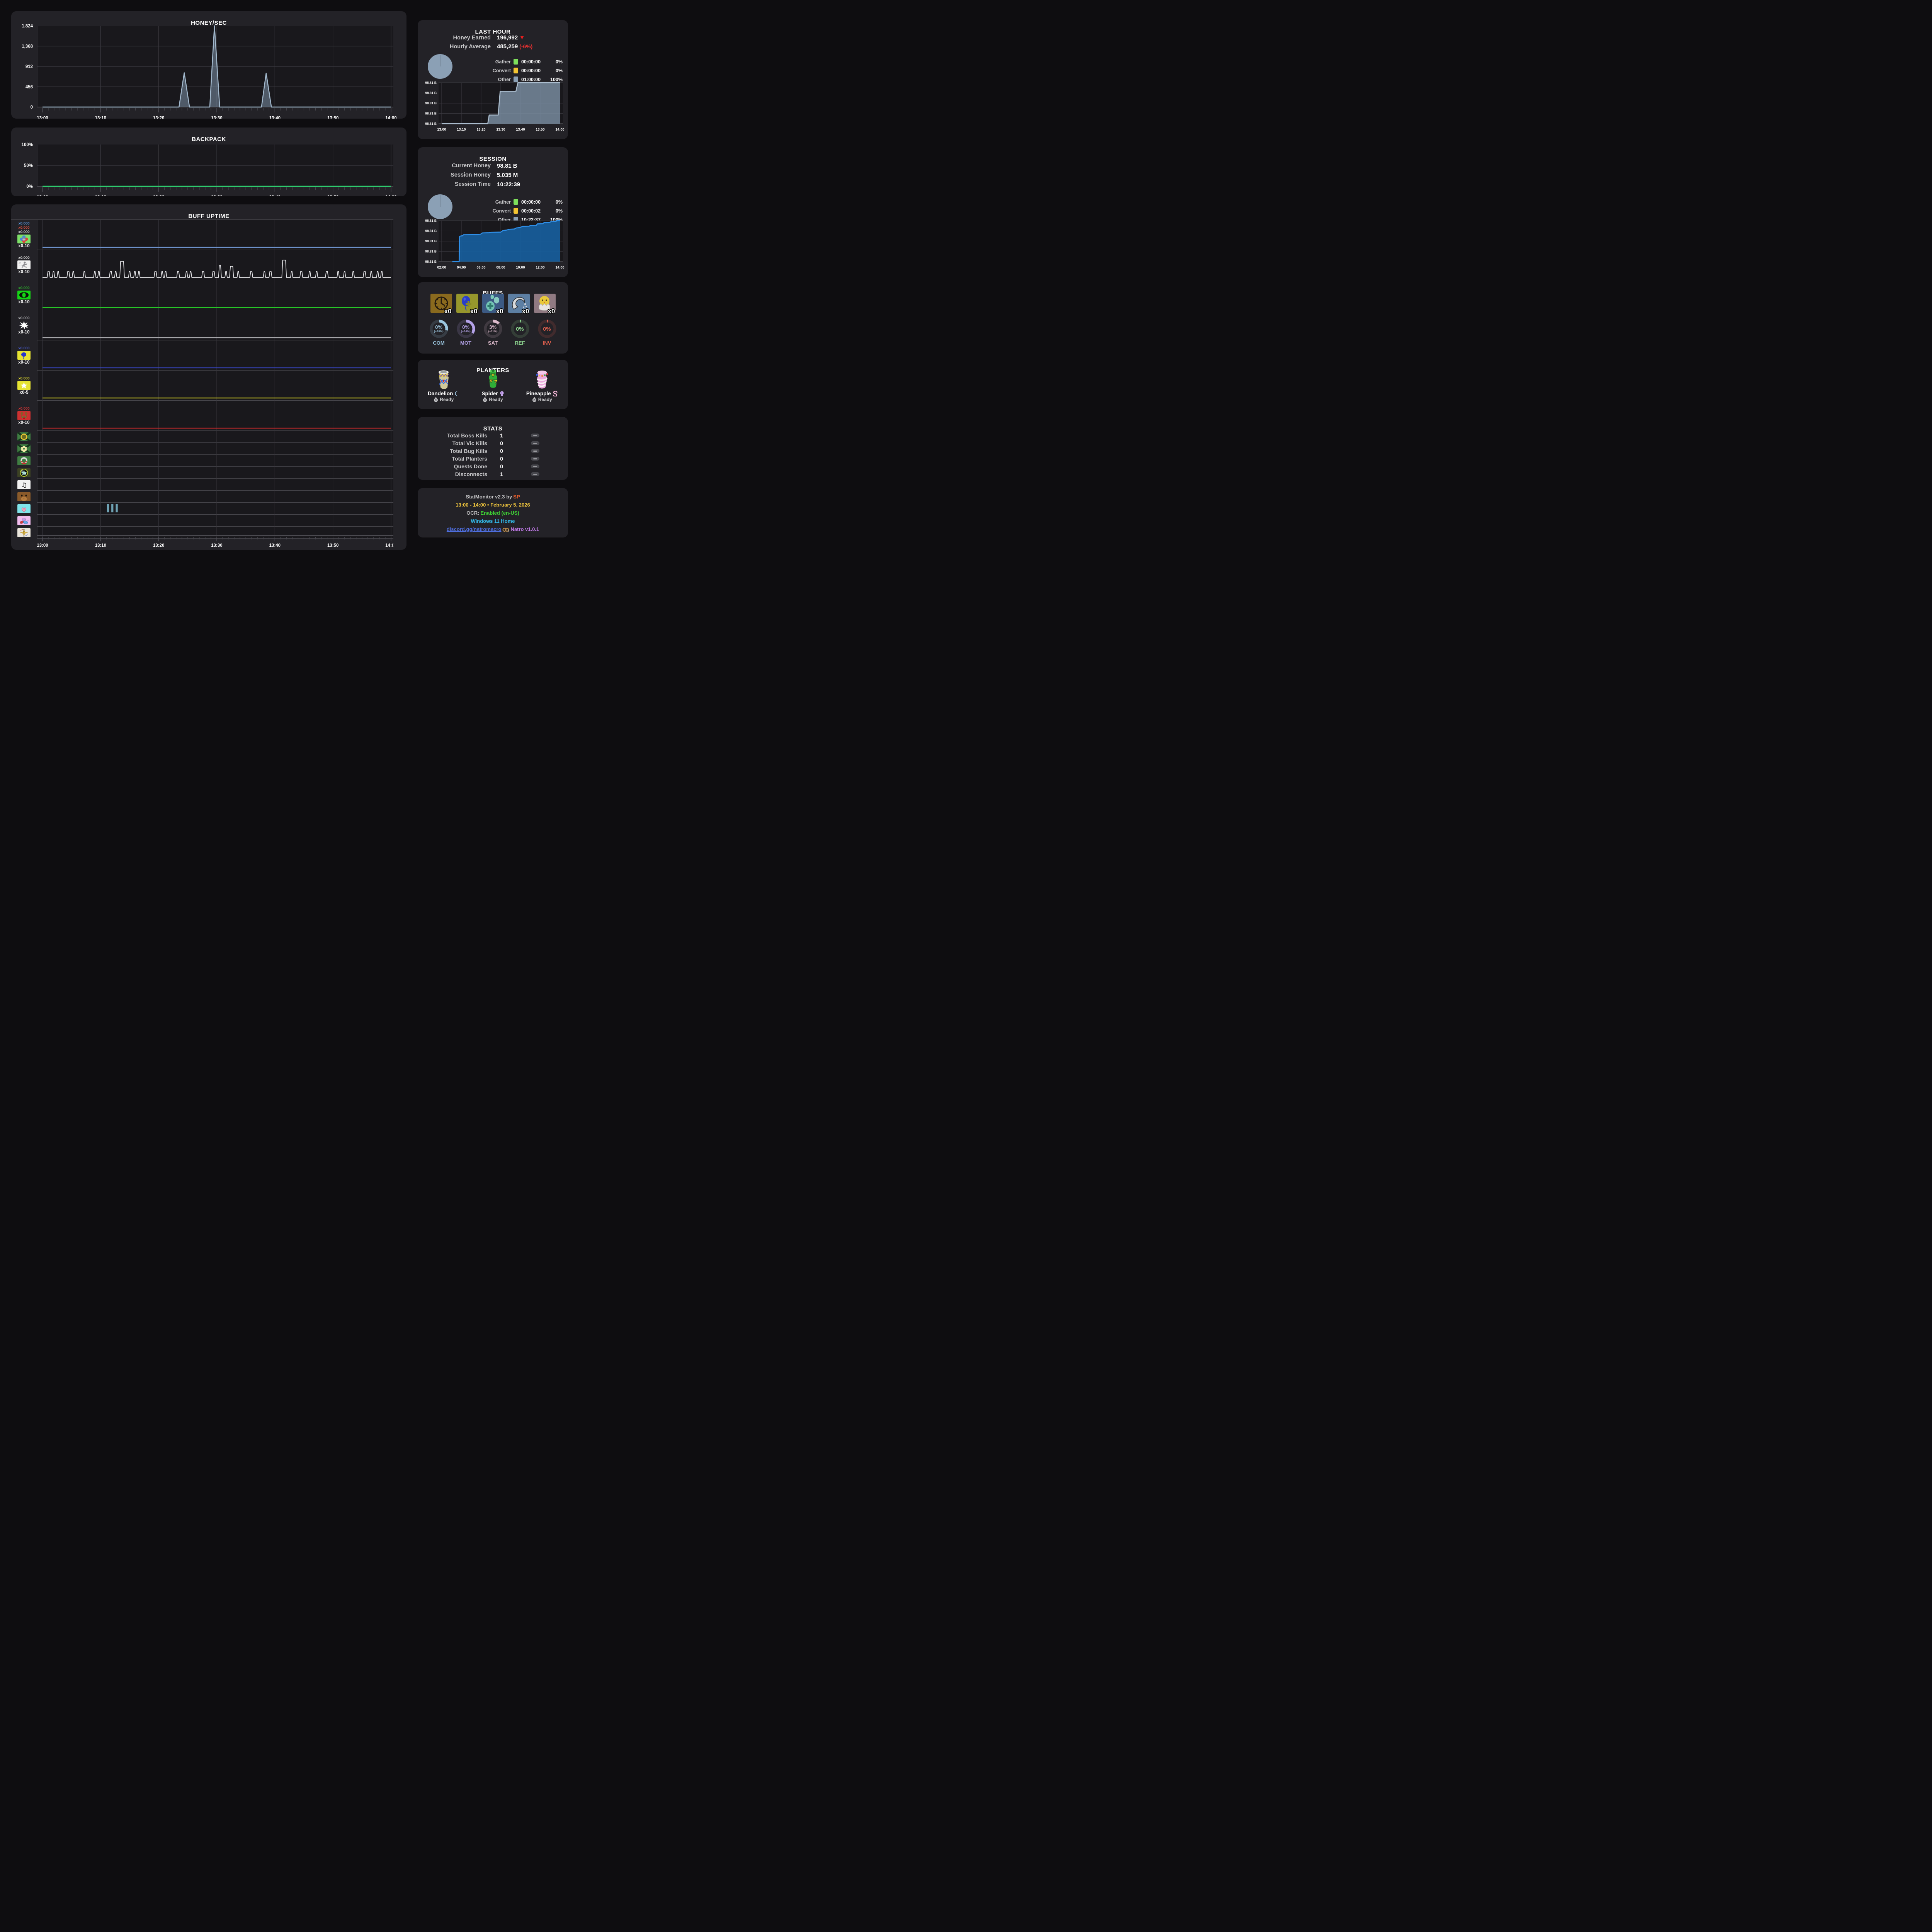  What do you see at coordinates (24, 325) in the screenshot?
I see `starburst-icon` at bounding box center [24, 325].